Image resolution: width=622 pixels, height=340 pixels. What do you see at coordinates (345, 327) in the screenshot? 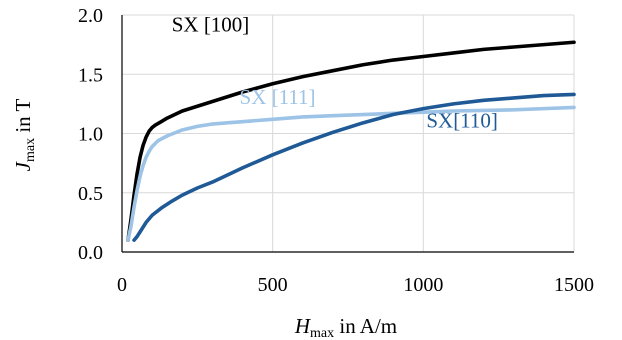
I see `x-axis-label: Hmax in A/m` at bounding box center [345, 327].